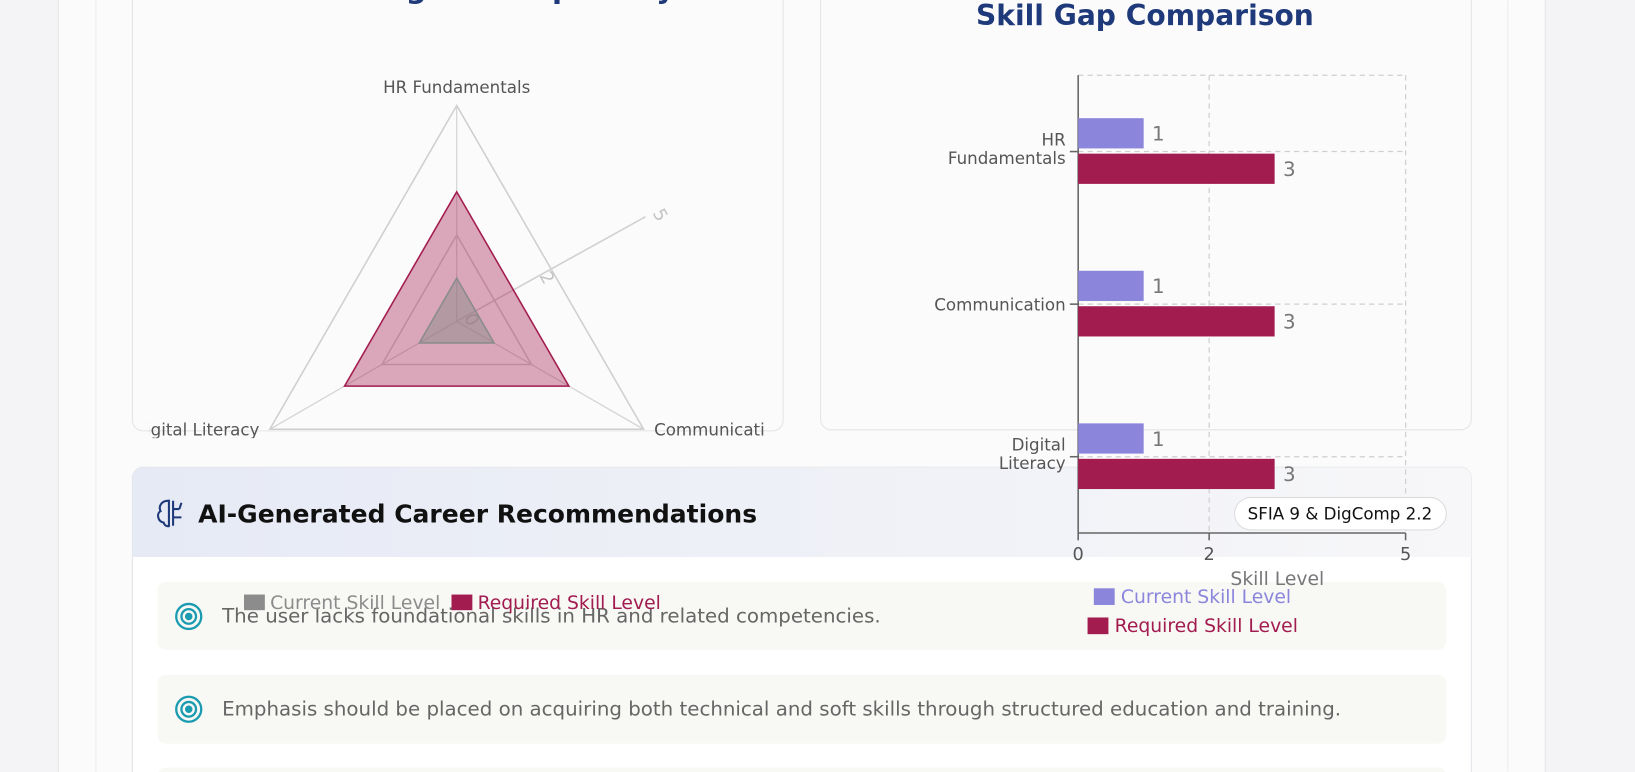 Image resolution: width=1635 pixels, height=772 pixels. I want to click on x-tick-label: 5, so click(1405, 555).